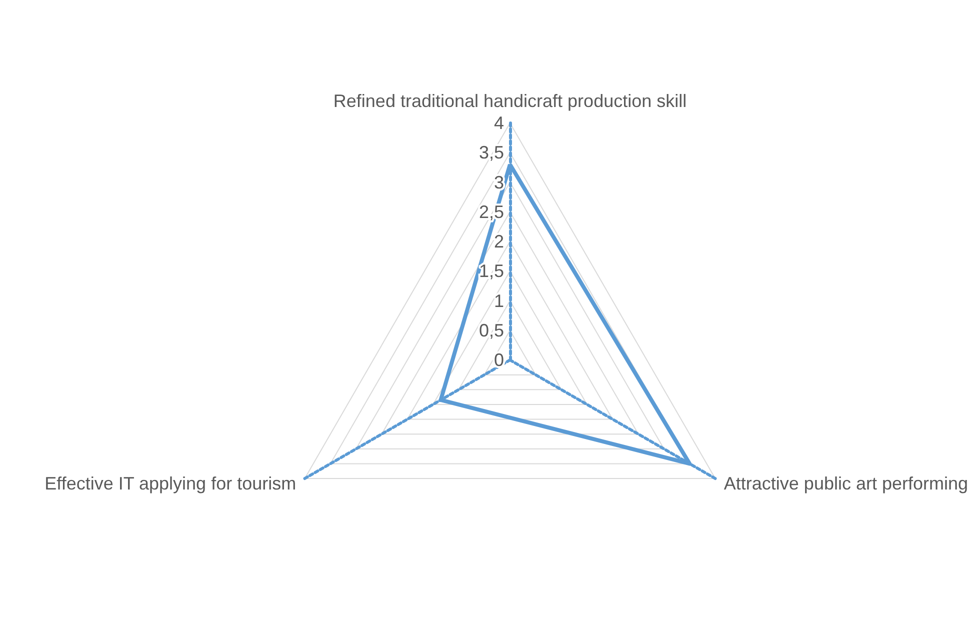  What do you see at coordinates (499, 182) in the screenshot?
I see `y-tick-label: 3` at bounding box center [499, 182].